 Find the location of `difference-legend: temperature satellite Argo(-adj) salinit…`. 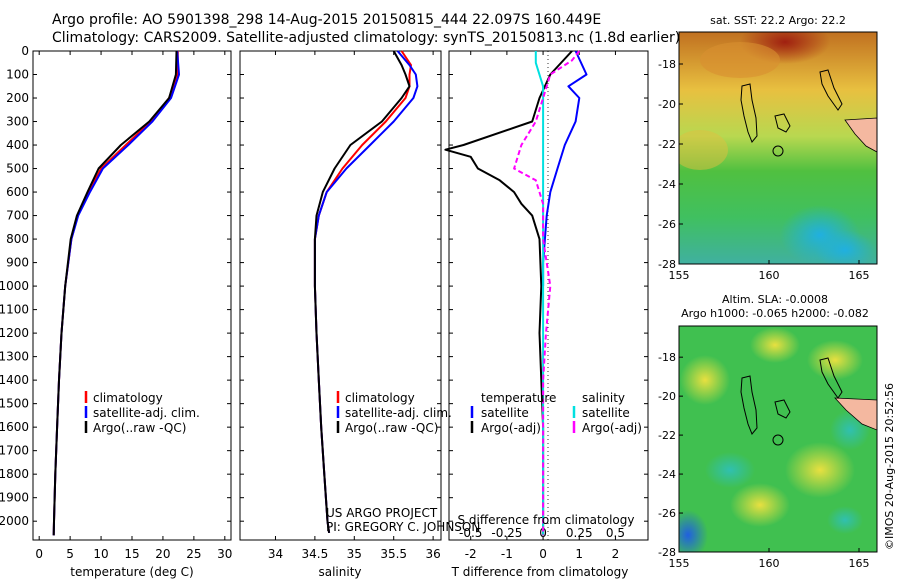

difference-legend: temperature satellite Argo(-adj) salinit… is located at coordinates (556, 413).